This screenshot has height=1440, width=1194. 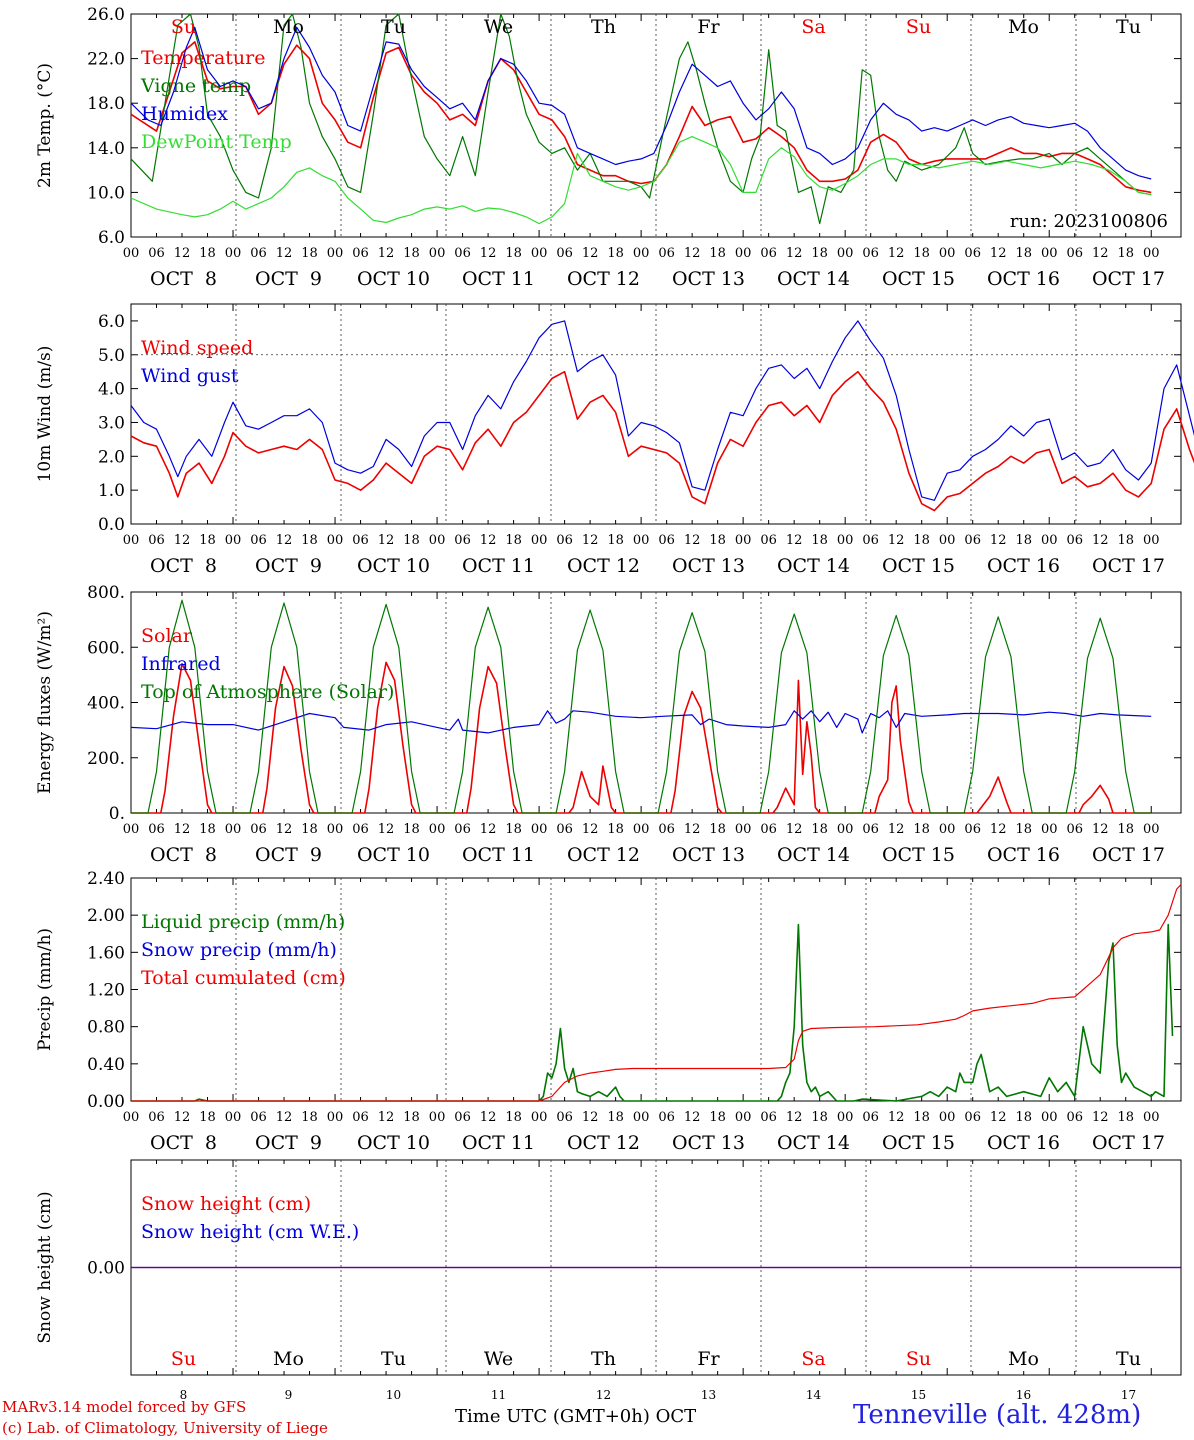 I want to click on legend-entry: Snow precip (mm/h), so click(x=239, y=950).